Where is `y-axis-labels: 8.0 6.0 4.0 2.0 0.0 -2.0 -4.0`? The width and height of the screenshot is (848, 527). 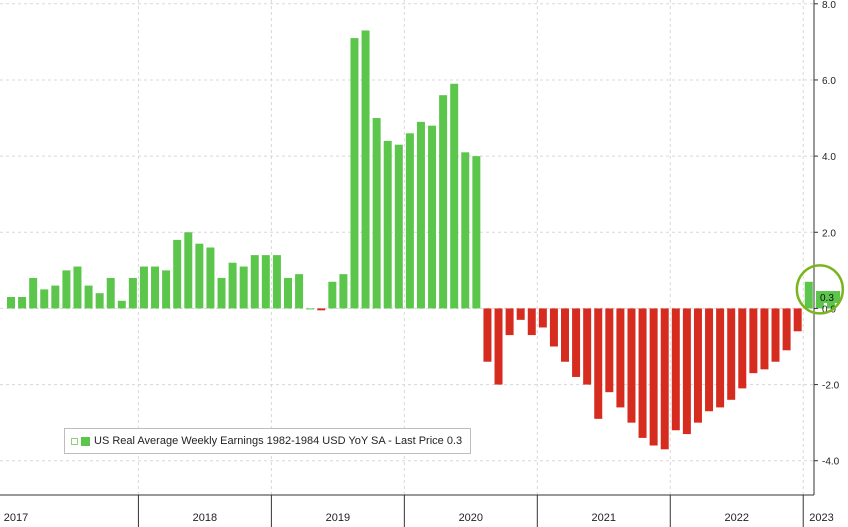
y-axis-labels: 8.0 6.0 4.0 2.0 0.0 -2.0 -4.0 is located at coordinates (831, 234).